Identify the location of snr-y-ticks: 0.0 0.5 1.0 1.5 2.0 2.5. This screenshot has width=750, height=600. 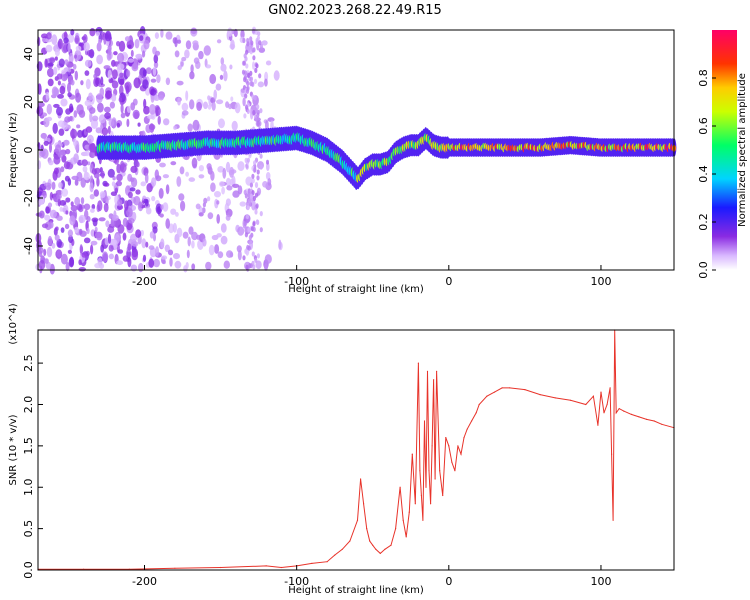
(32, 466).